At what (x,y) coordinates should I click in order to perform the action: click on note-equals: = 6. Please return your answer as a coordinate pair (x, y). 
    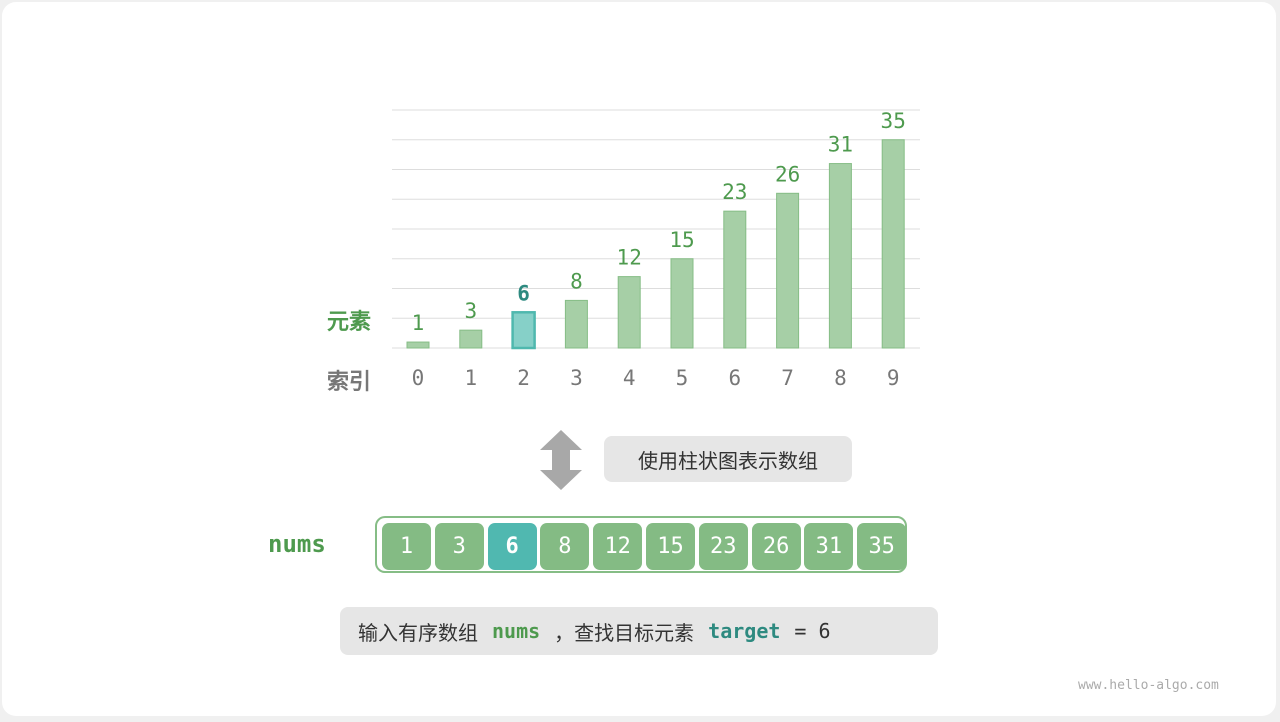
    Looking at the image, I should click on (812, 631).